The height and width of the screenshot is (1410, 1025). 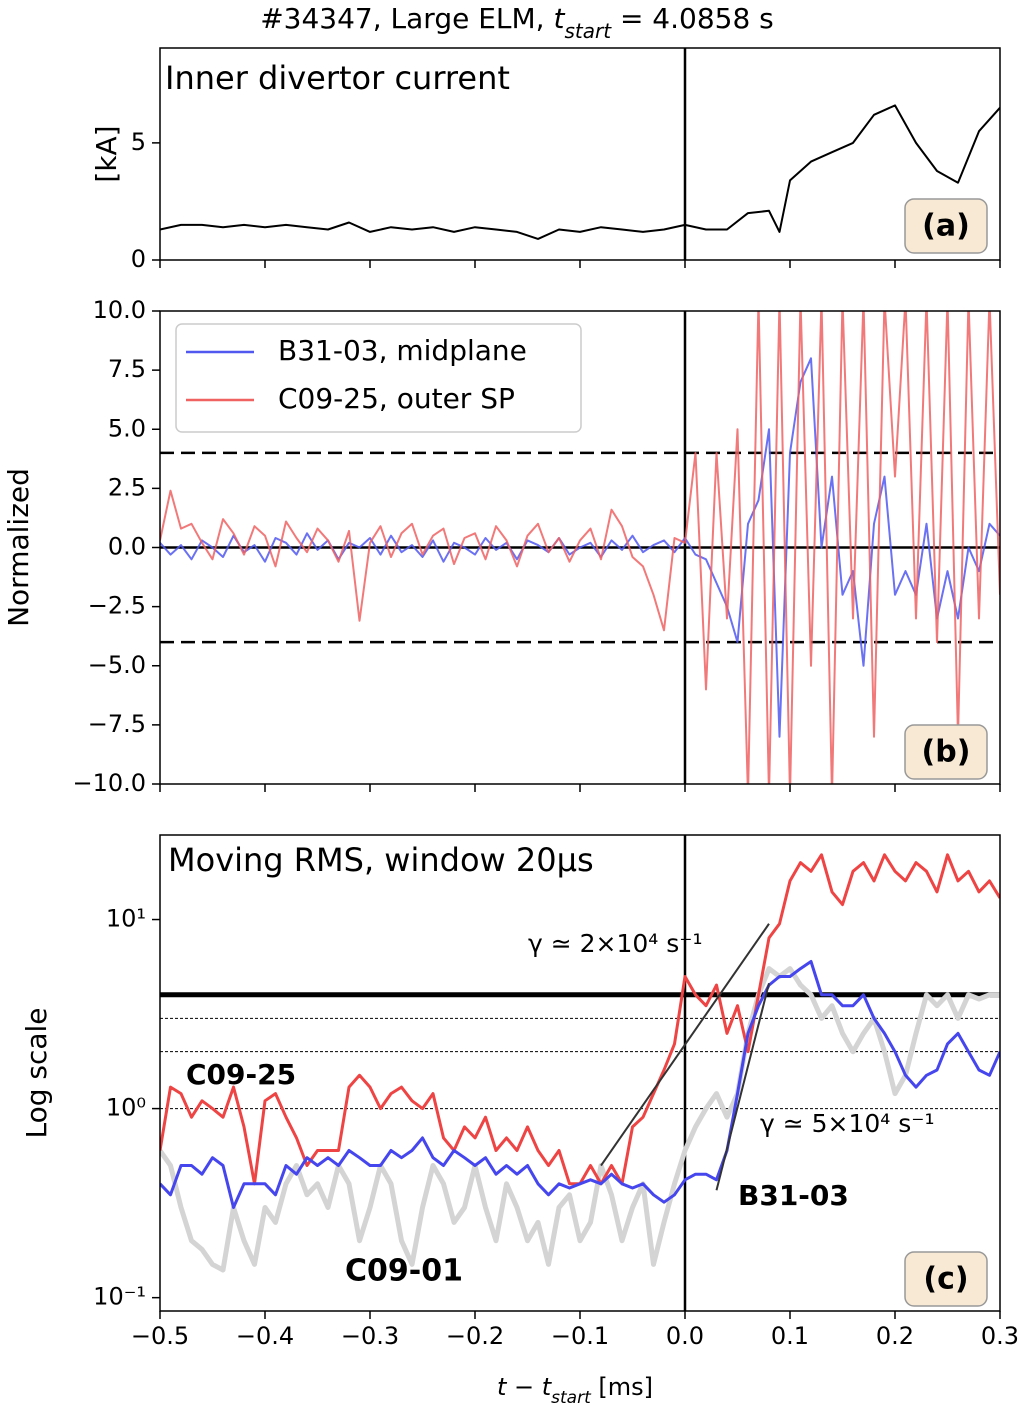 I want to click on y-tick-label: 10¹, so click(x=126, y=919).